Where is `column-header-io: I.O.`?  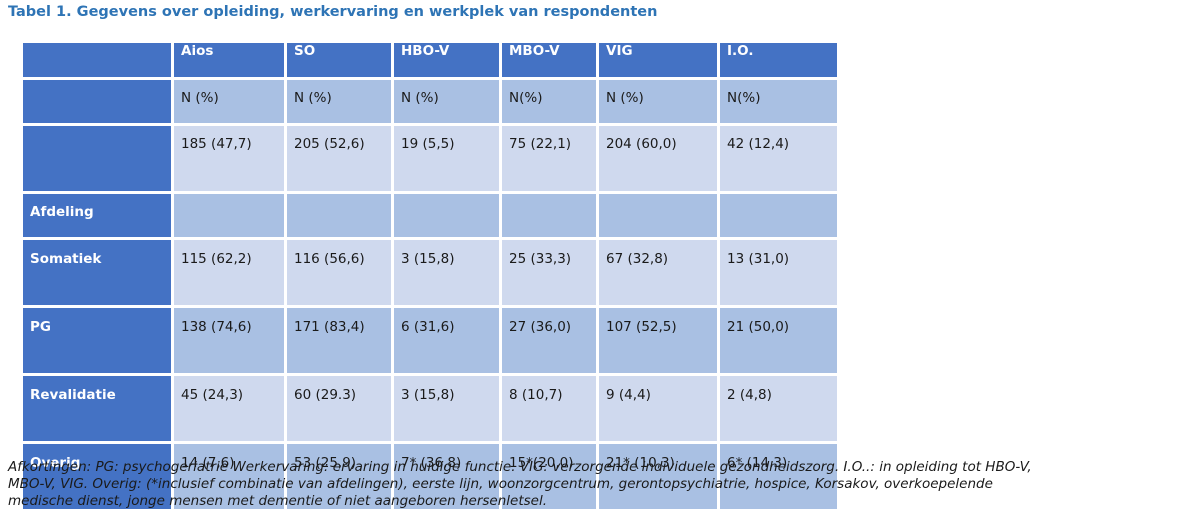
column-header-io: I.O. is located at coordinates (778, 61).